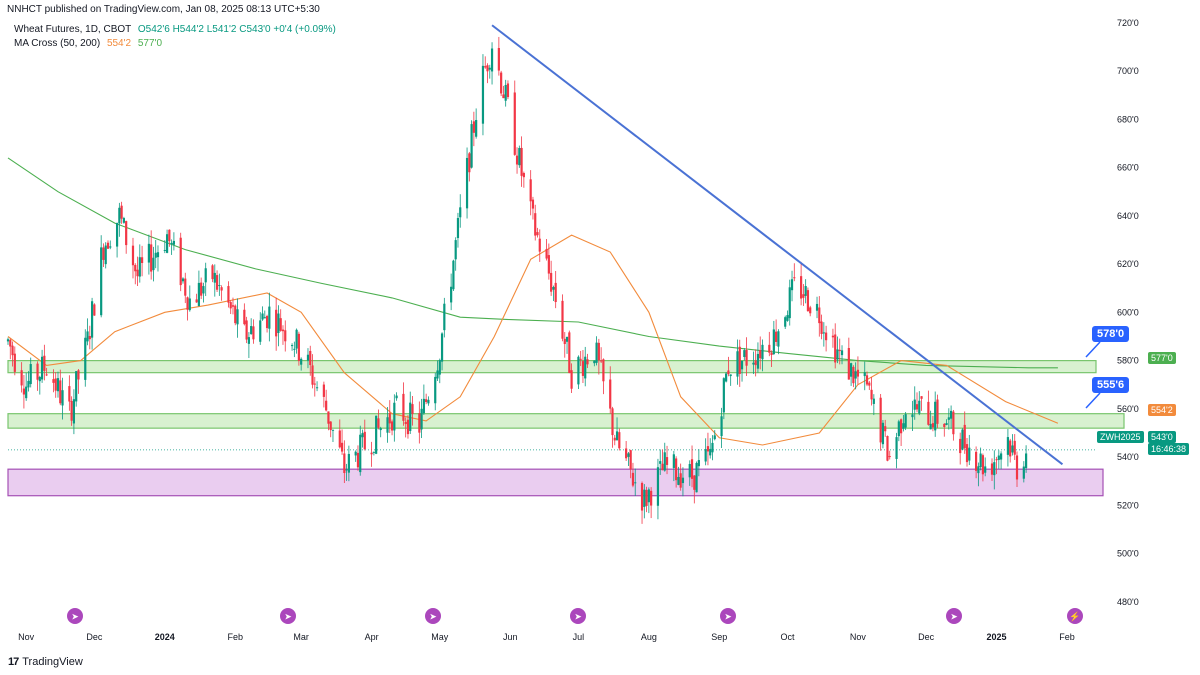  What do you see at coordinates (52, 662) in the screenshot?
I see `tv-brand: TradingView` at bounding box center [52, 662].